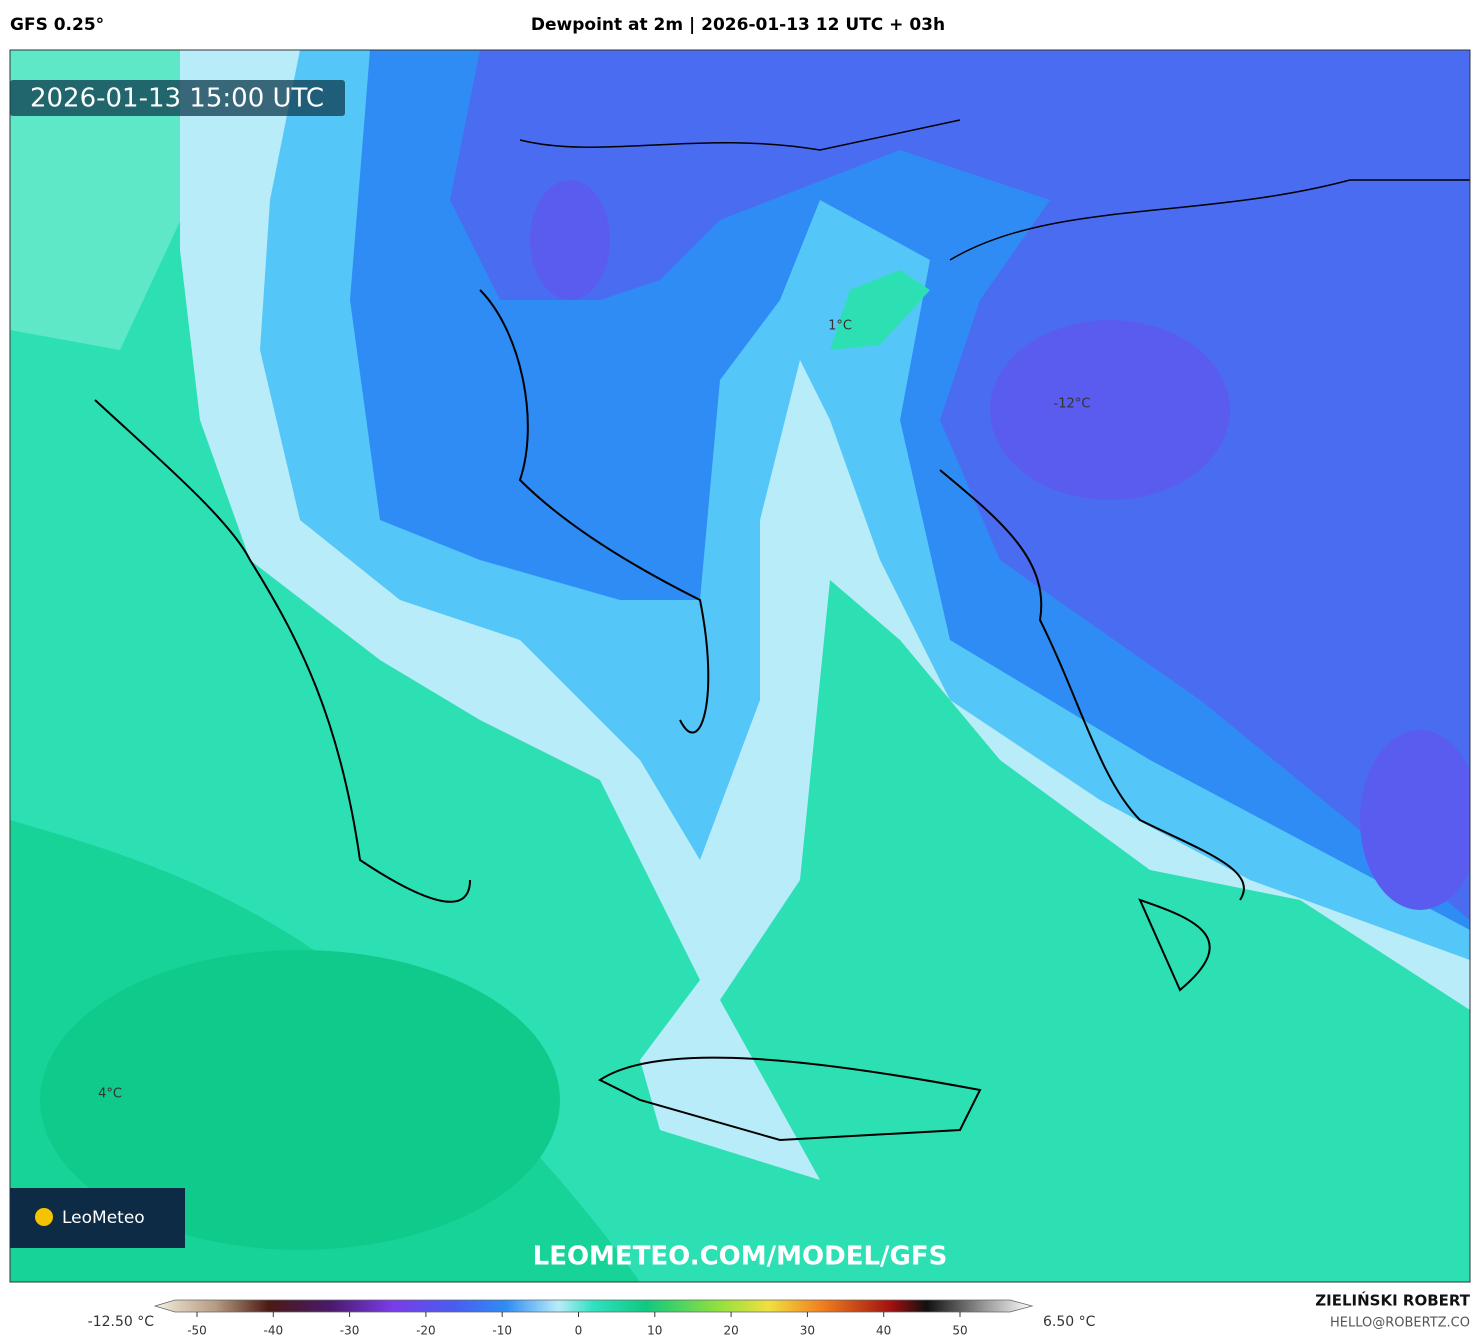 Image resolution: width=1479 pixels, height=1338 pixels. I want to click on colorbar-tick-label: 50, so click(959, 1331).